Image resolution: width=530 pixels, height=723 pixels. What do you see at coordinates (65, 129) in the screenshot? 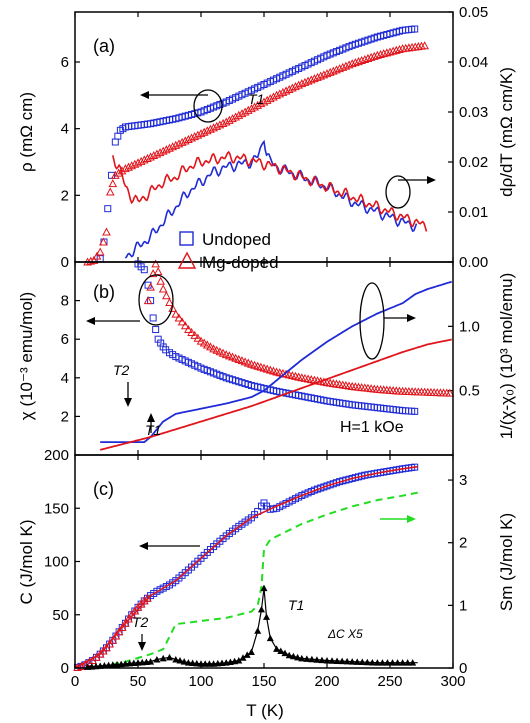
I see `left-ytick-label: 4` at bounding box center [65, 129].